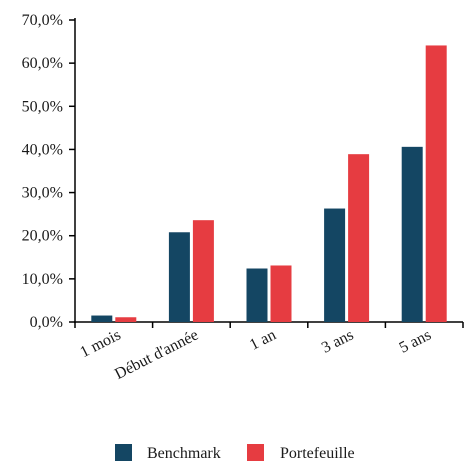 The height and width of the screenshot is (475, 465). I want to click on x-category-label: 3 ans, so click(337, 341).